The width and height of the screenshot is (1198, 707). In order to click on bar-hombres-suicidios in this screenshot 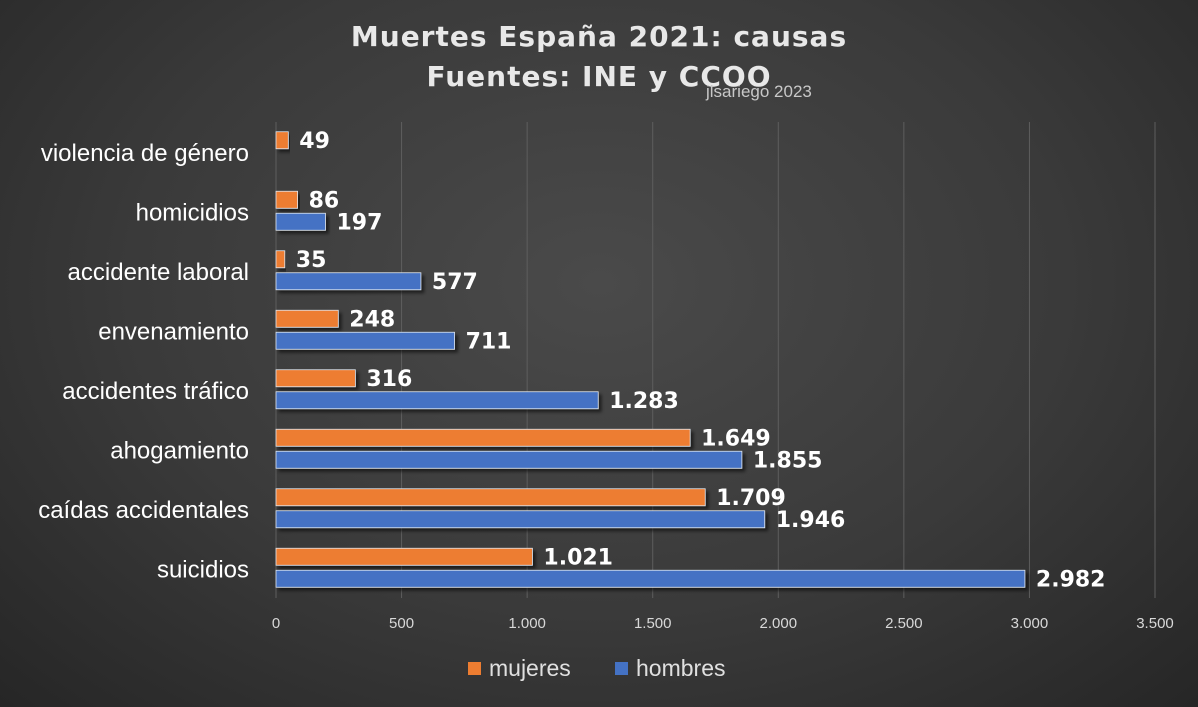, I will do `click(650, 578)`.